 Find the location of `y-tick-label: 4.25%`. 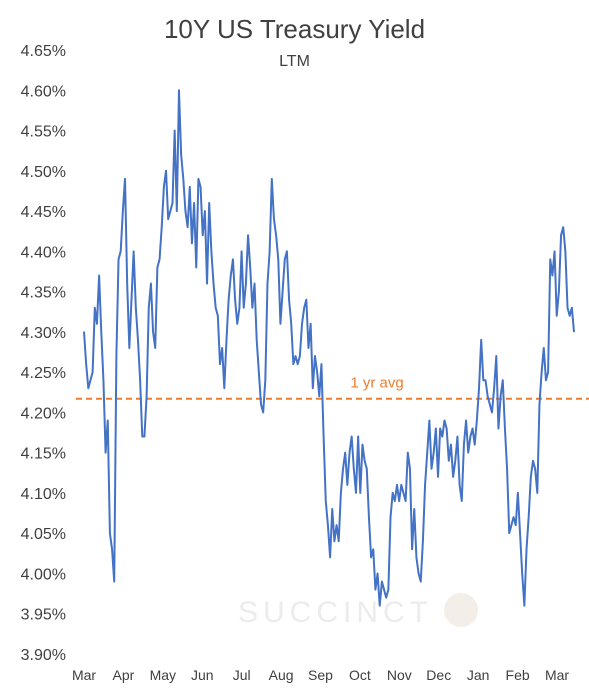

y-tick-label: 4.25% is located at coordinates (43, 373).